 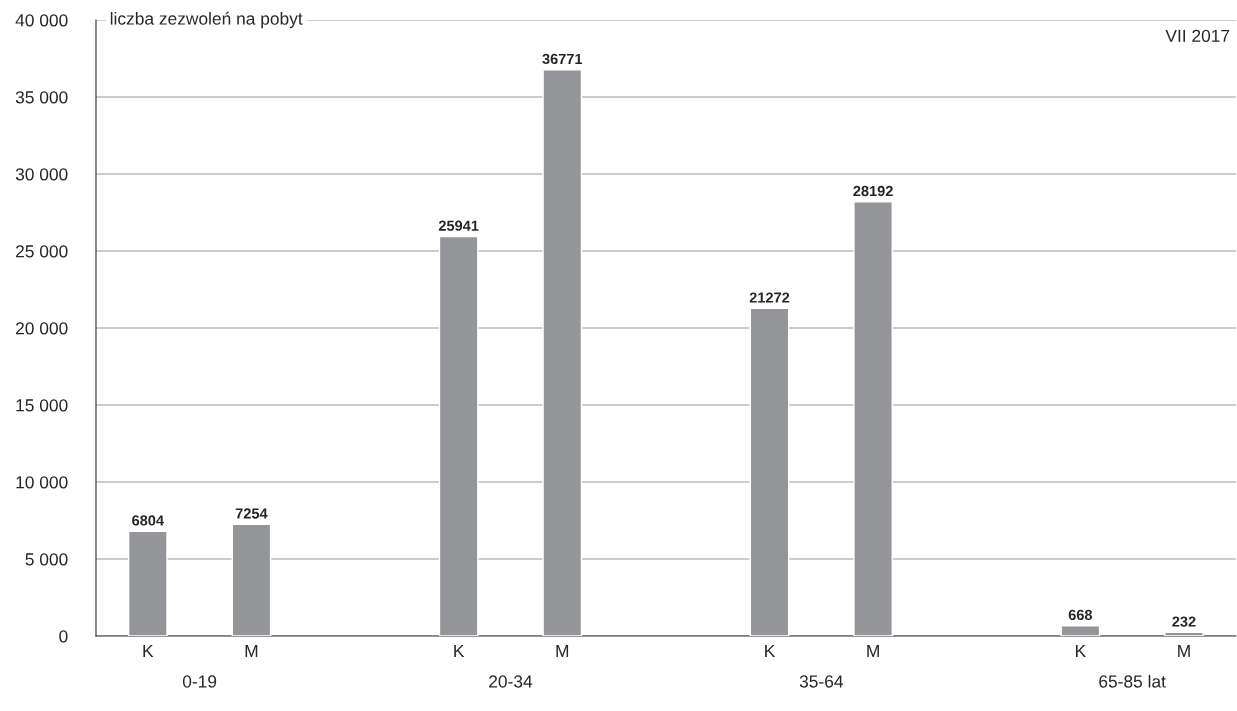 I want to click on text: 65-85 lat, so click(x=1132, y=681).